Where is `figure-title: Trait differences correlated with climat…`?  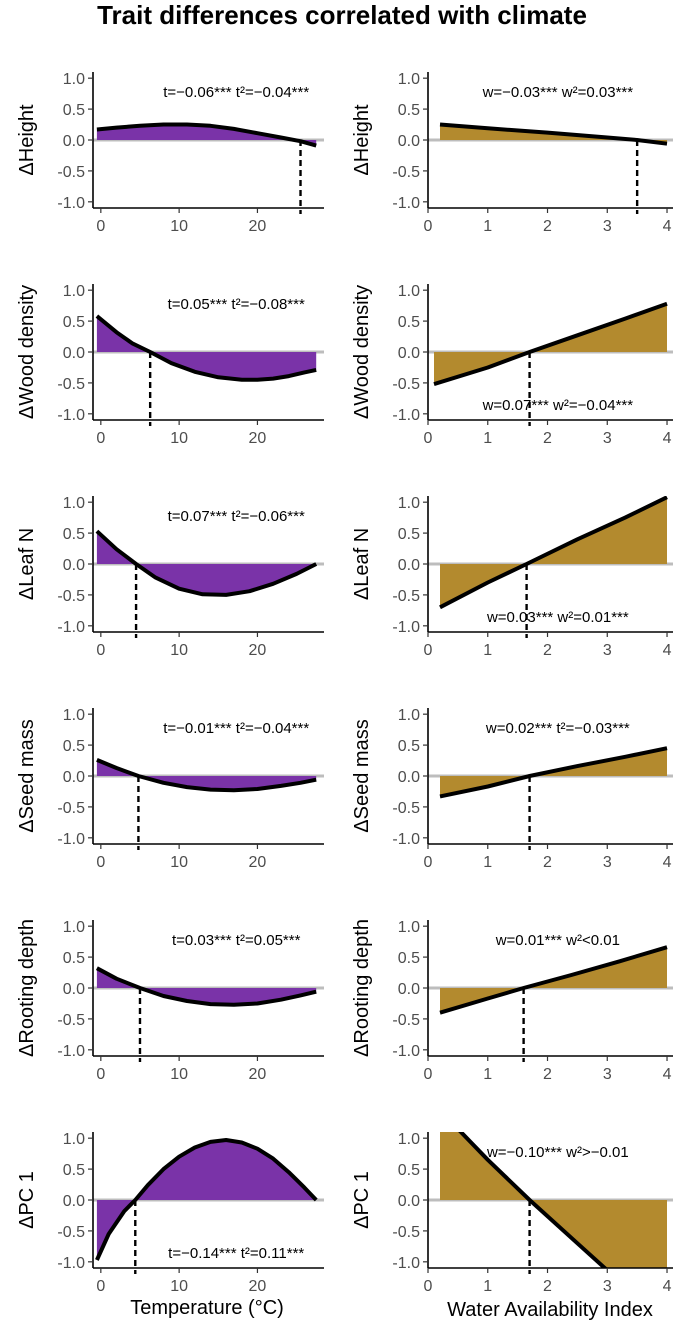
figure-title: Trait differences correlated with climat… is located at coordinates (342, 15).